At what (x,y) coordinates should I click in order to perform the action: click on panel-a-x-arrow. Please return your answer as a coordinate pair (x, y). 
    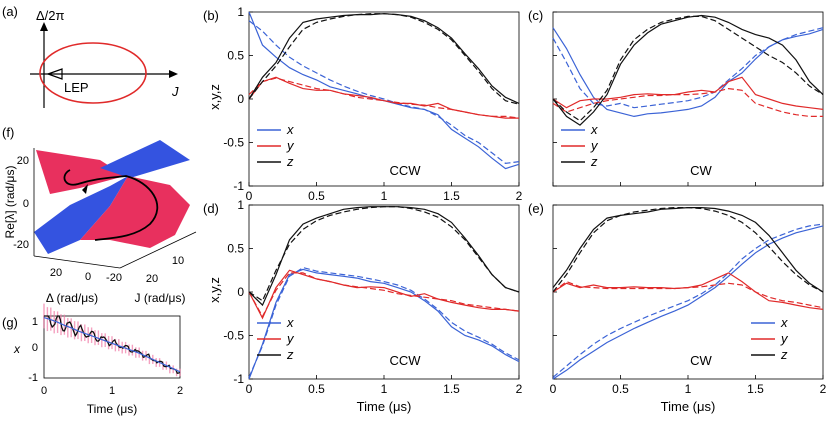
    Looking at the image, I should click on (173, 74).